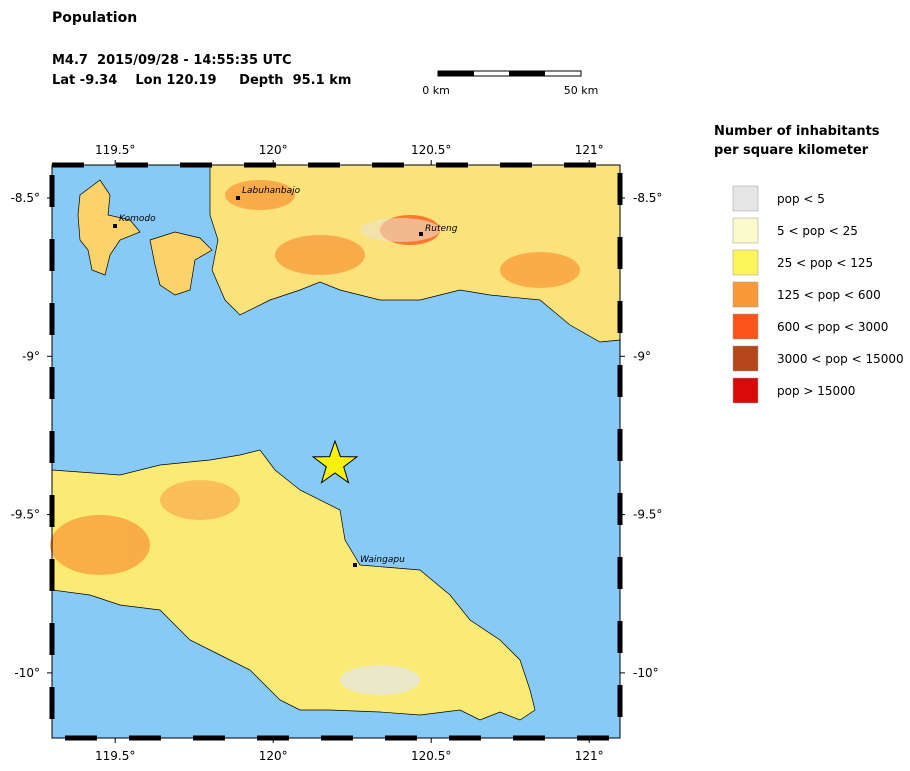 Image resolution: width=910 pixels, height=771 pixels. Describe the element at coordinates (436, 90) in the screenshot. I see `scale-start: 0 km` at that location.